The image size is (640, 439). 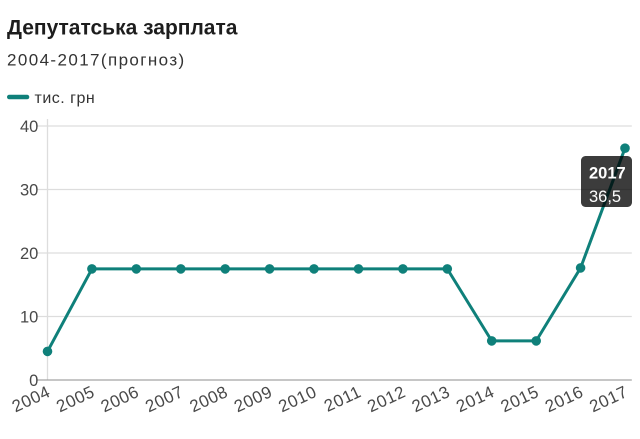 What do you see at coordinates (96, 59) in the screenshot?
I see `svg-text: 2004-2017(прогноз)` at bounding box center [96, 59].